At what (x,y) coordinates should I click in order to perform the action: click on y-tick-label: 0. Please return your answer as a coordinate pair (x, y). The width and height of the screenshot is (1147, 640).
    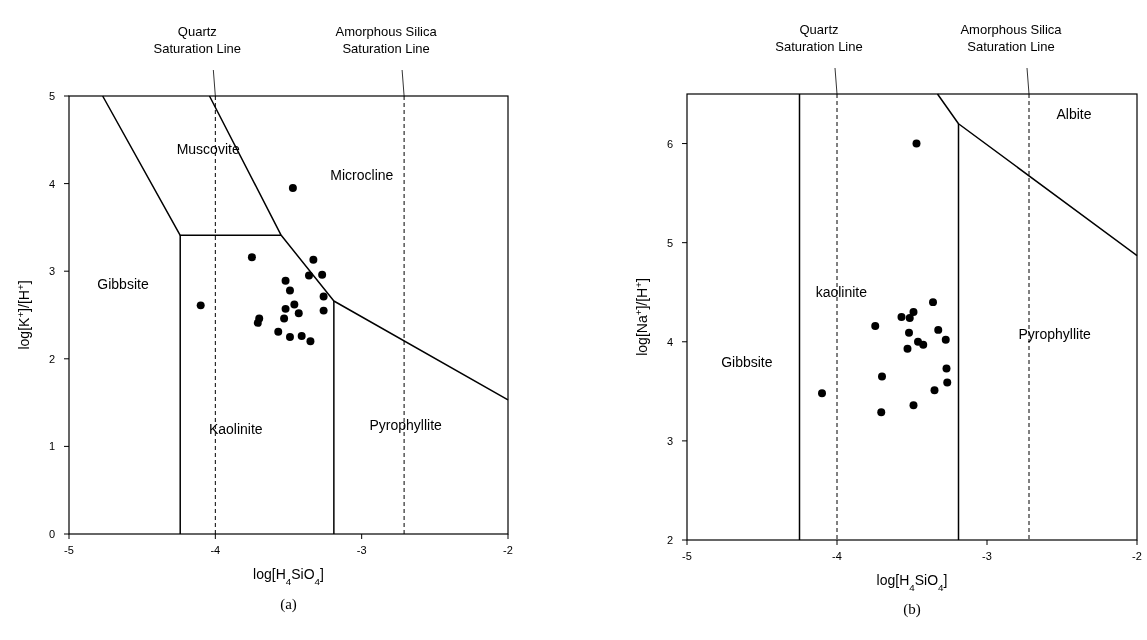
    Looking at the image, I should click on (51, 534).